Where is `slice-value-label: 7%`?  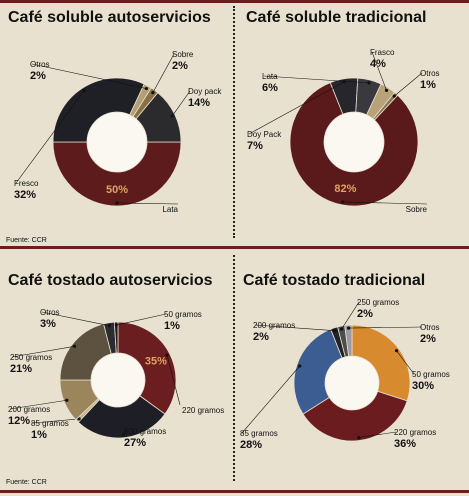 slice-value-label: 7% is located at coordinates (255, 146).